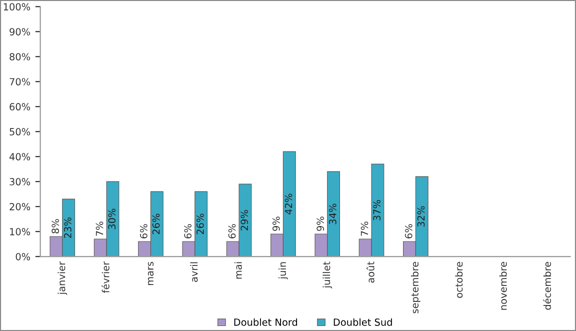  Describe the element at coordinates (244, 220) in the screenshot. I see `data-label: 29%` at that location.